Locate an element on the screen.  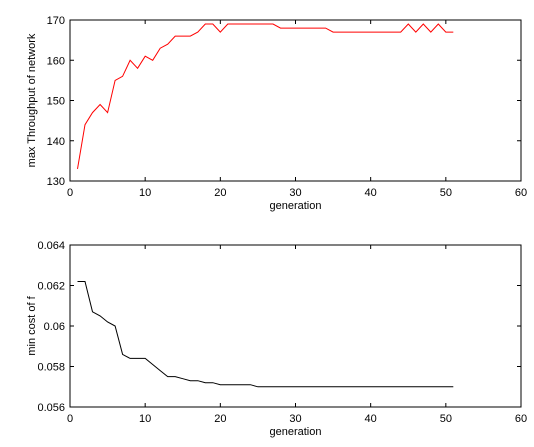
y-tick-label: 150 is located at coordinates (56, 102).